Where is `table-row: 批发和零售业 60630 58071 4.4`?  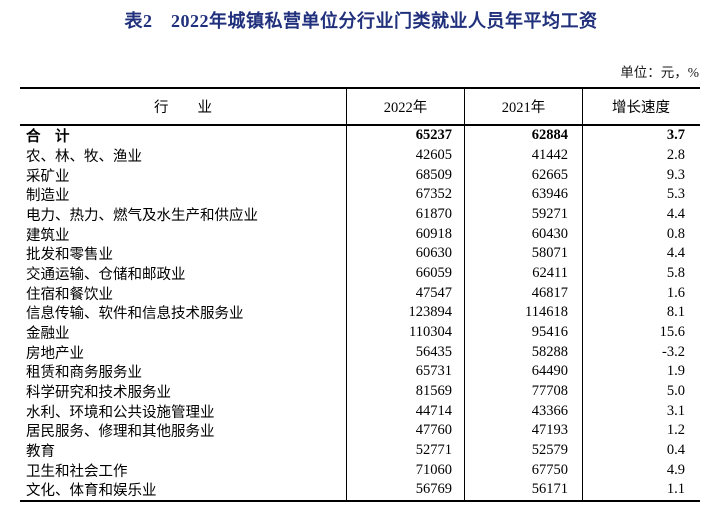
table-row: 批发和零售业 60630 58071 4.4 is located at coordinates (360, 254).